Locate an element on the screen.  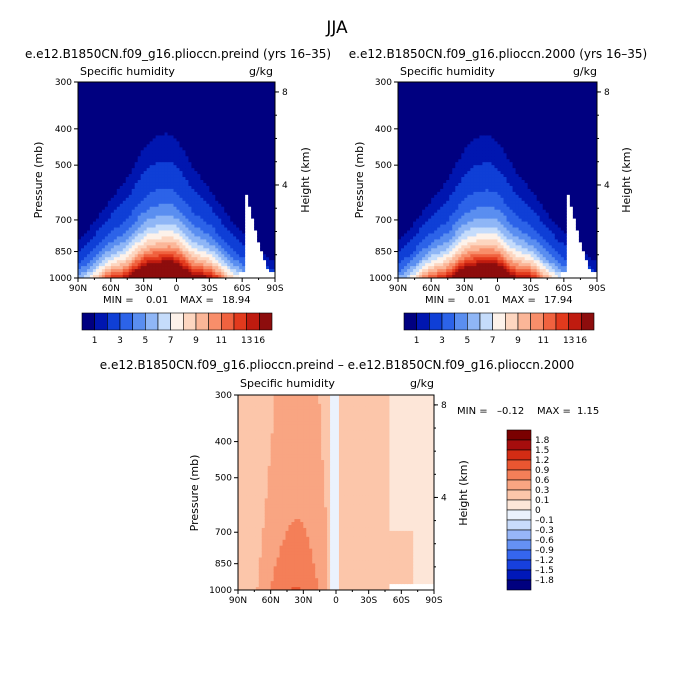
colorbar-label: 0.9 is located at coordinates (542, 471).